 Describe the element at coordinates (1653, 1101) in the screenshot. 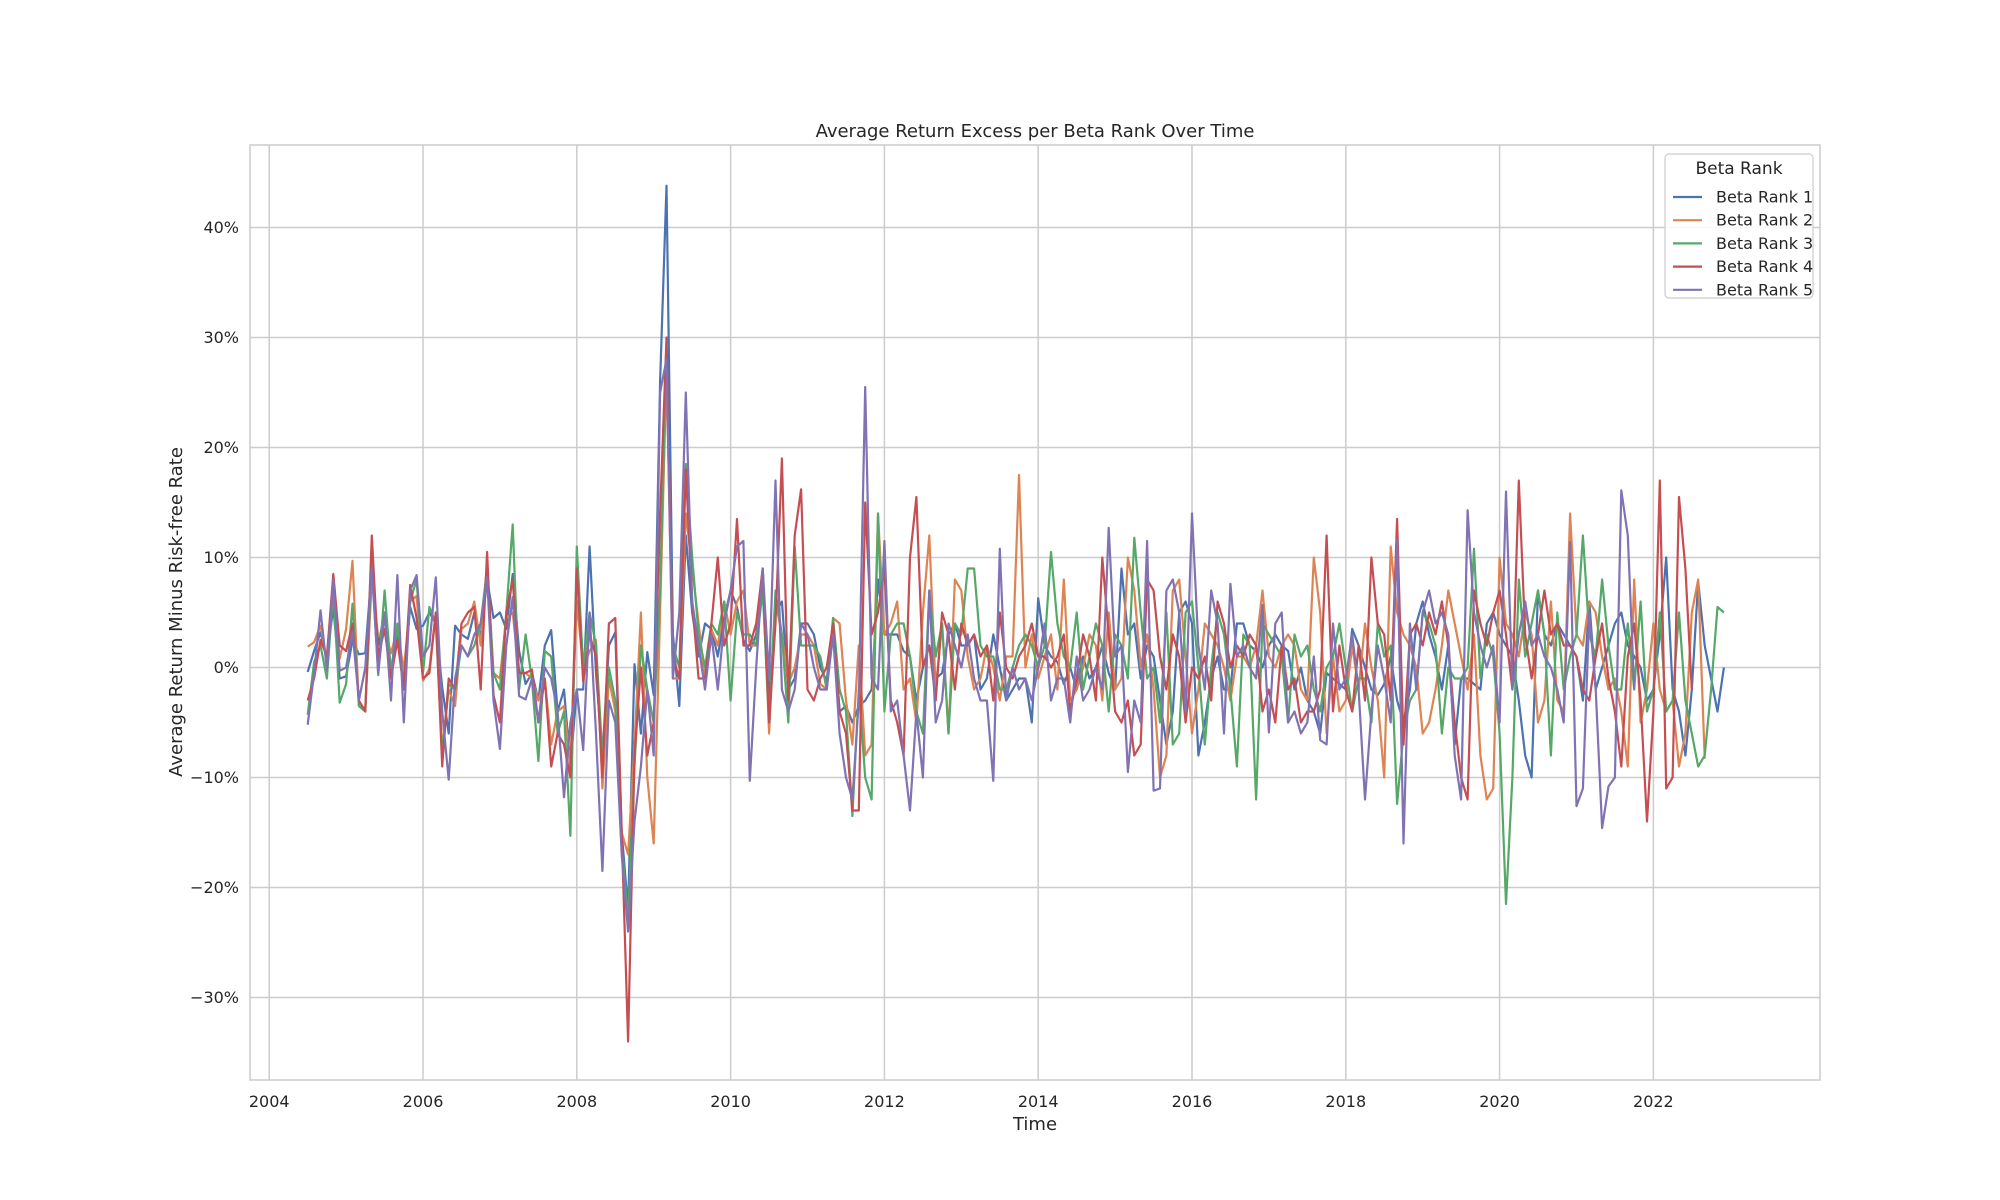

I see `x-tick-label: 2022` at that location.